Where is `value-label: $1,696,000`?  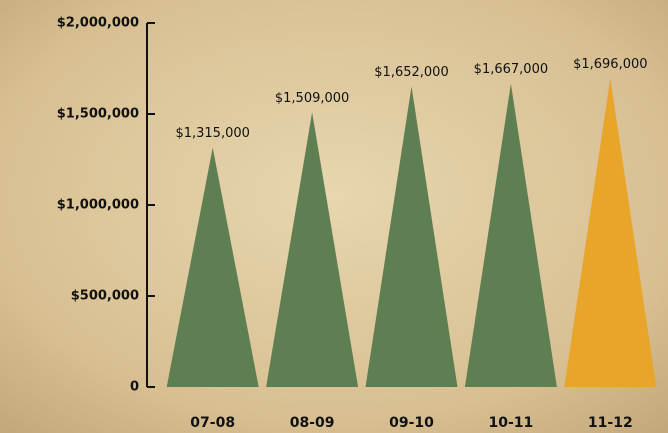 value-label: $1,696,000 is located at coordinates (610, 64).